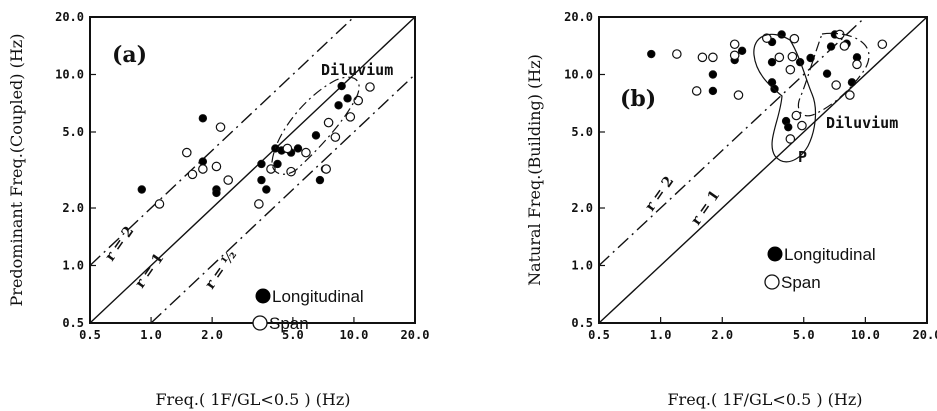  What do you see at coordinates (357, 70) in the screenshot?
I see `diluvium-label-a: Diluvium` at bounding box center [357, 70].